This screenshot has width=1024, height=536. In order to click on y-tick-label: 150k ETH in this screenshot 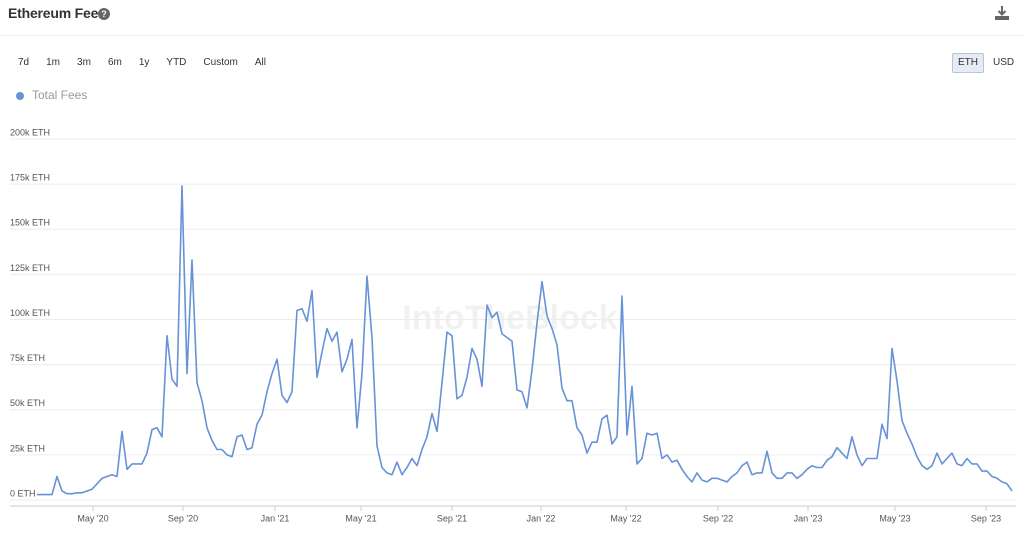, I will do `click(30, 223)`.